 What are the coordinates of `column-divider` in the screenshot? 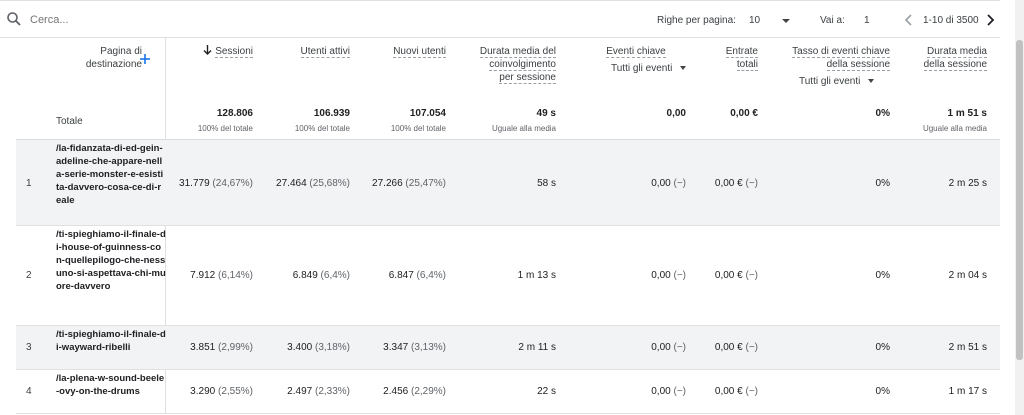 It's located at (165, 226).